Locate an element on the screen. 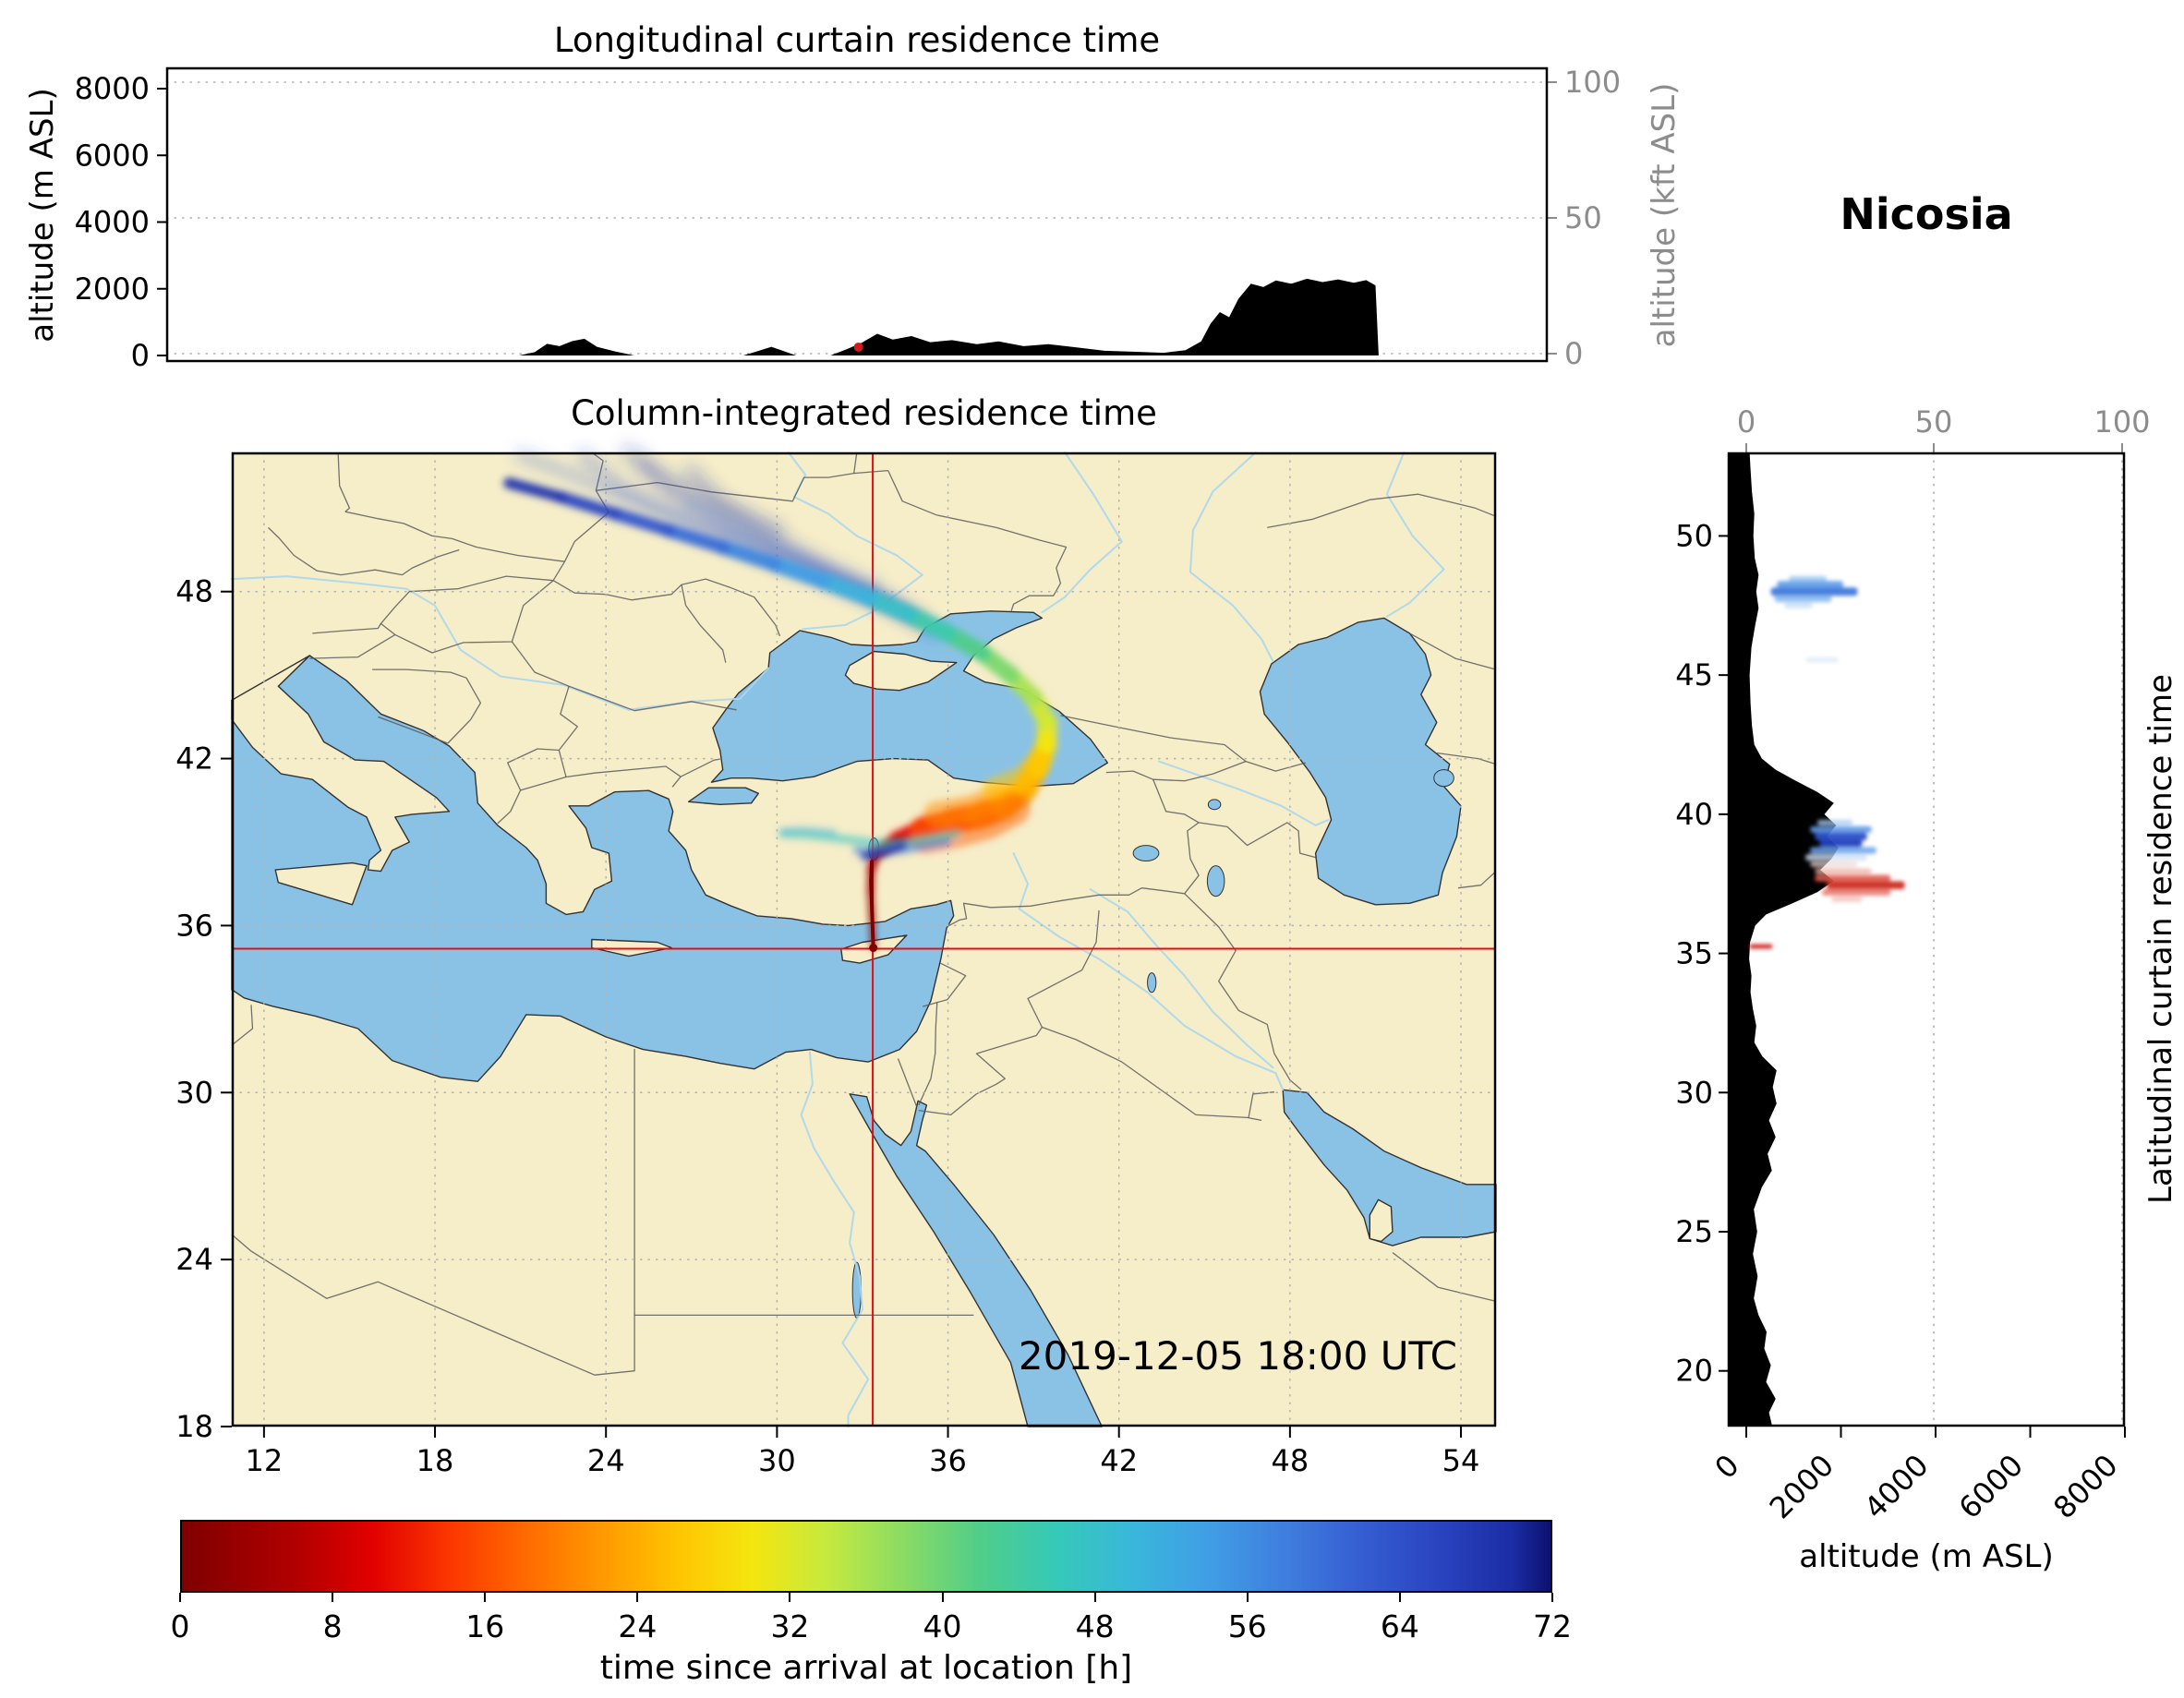 The width and height of the screenshot is (2184, 1698). m-tick-label: 6000 is located at coordinates (112, 155).